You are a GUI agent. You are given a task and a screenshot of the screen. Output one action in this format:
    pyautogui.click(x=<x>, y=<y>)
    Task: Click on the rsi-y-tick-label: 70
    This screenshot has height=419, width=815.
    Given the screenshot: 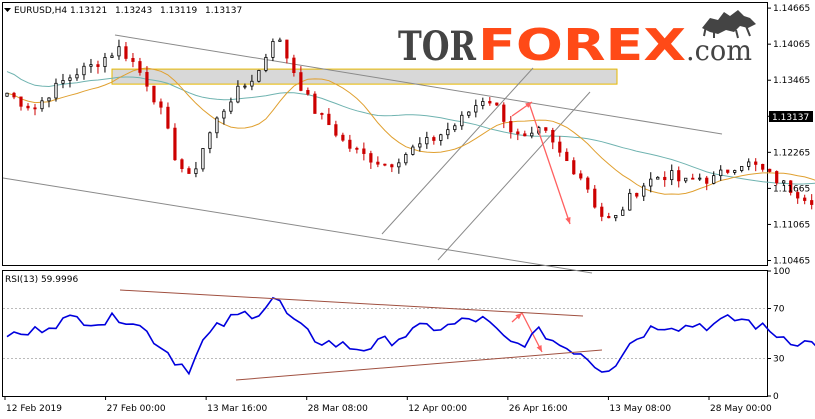 What is the action you would take?
    pyautogui.click(x=779, y=310)
    